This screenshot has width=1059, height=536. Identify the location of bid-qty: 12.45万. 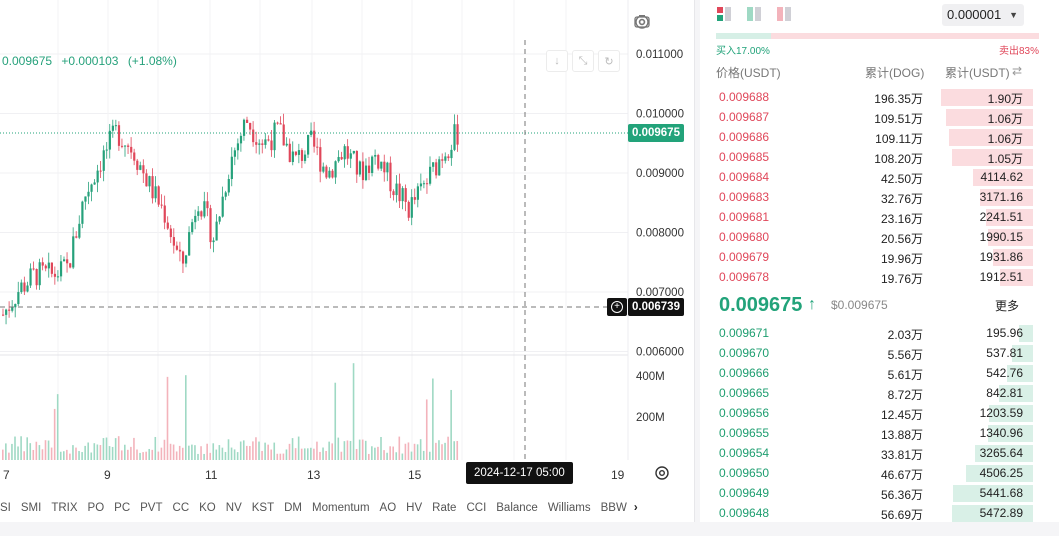
(901, 415).